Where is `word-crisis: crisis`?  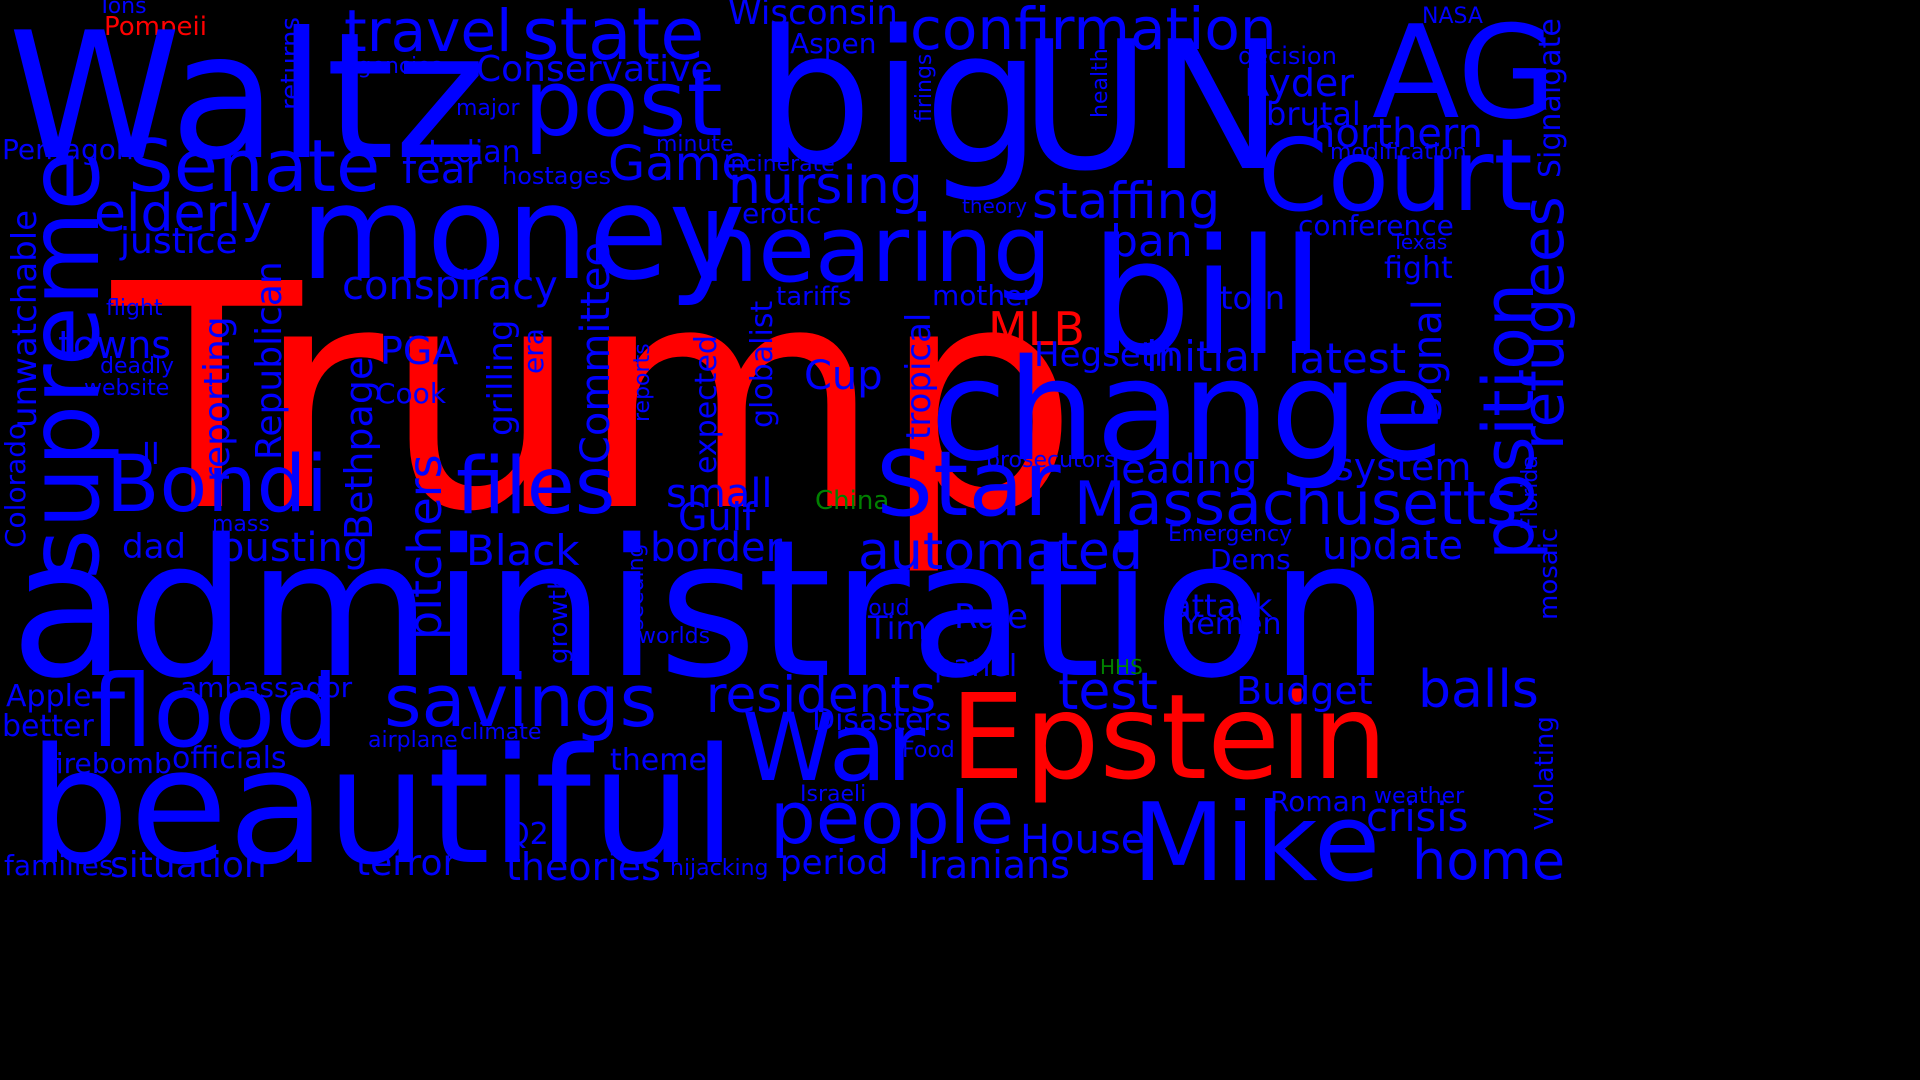 word-crisis: crisis is located at coordinates (1417, 818).